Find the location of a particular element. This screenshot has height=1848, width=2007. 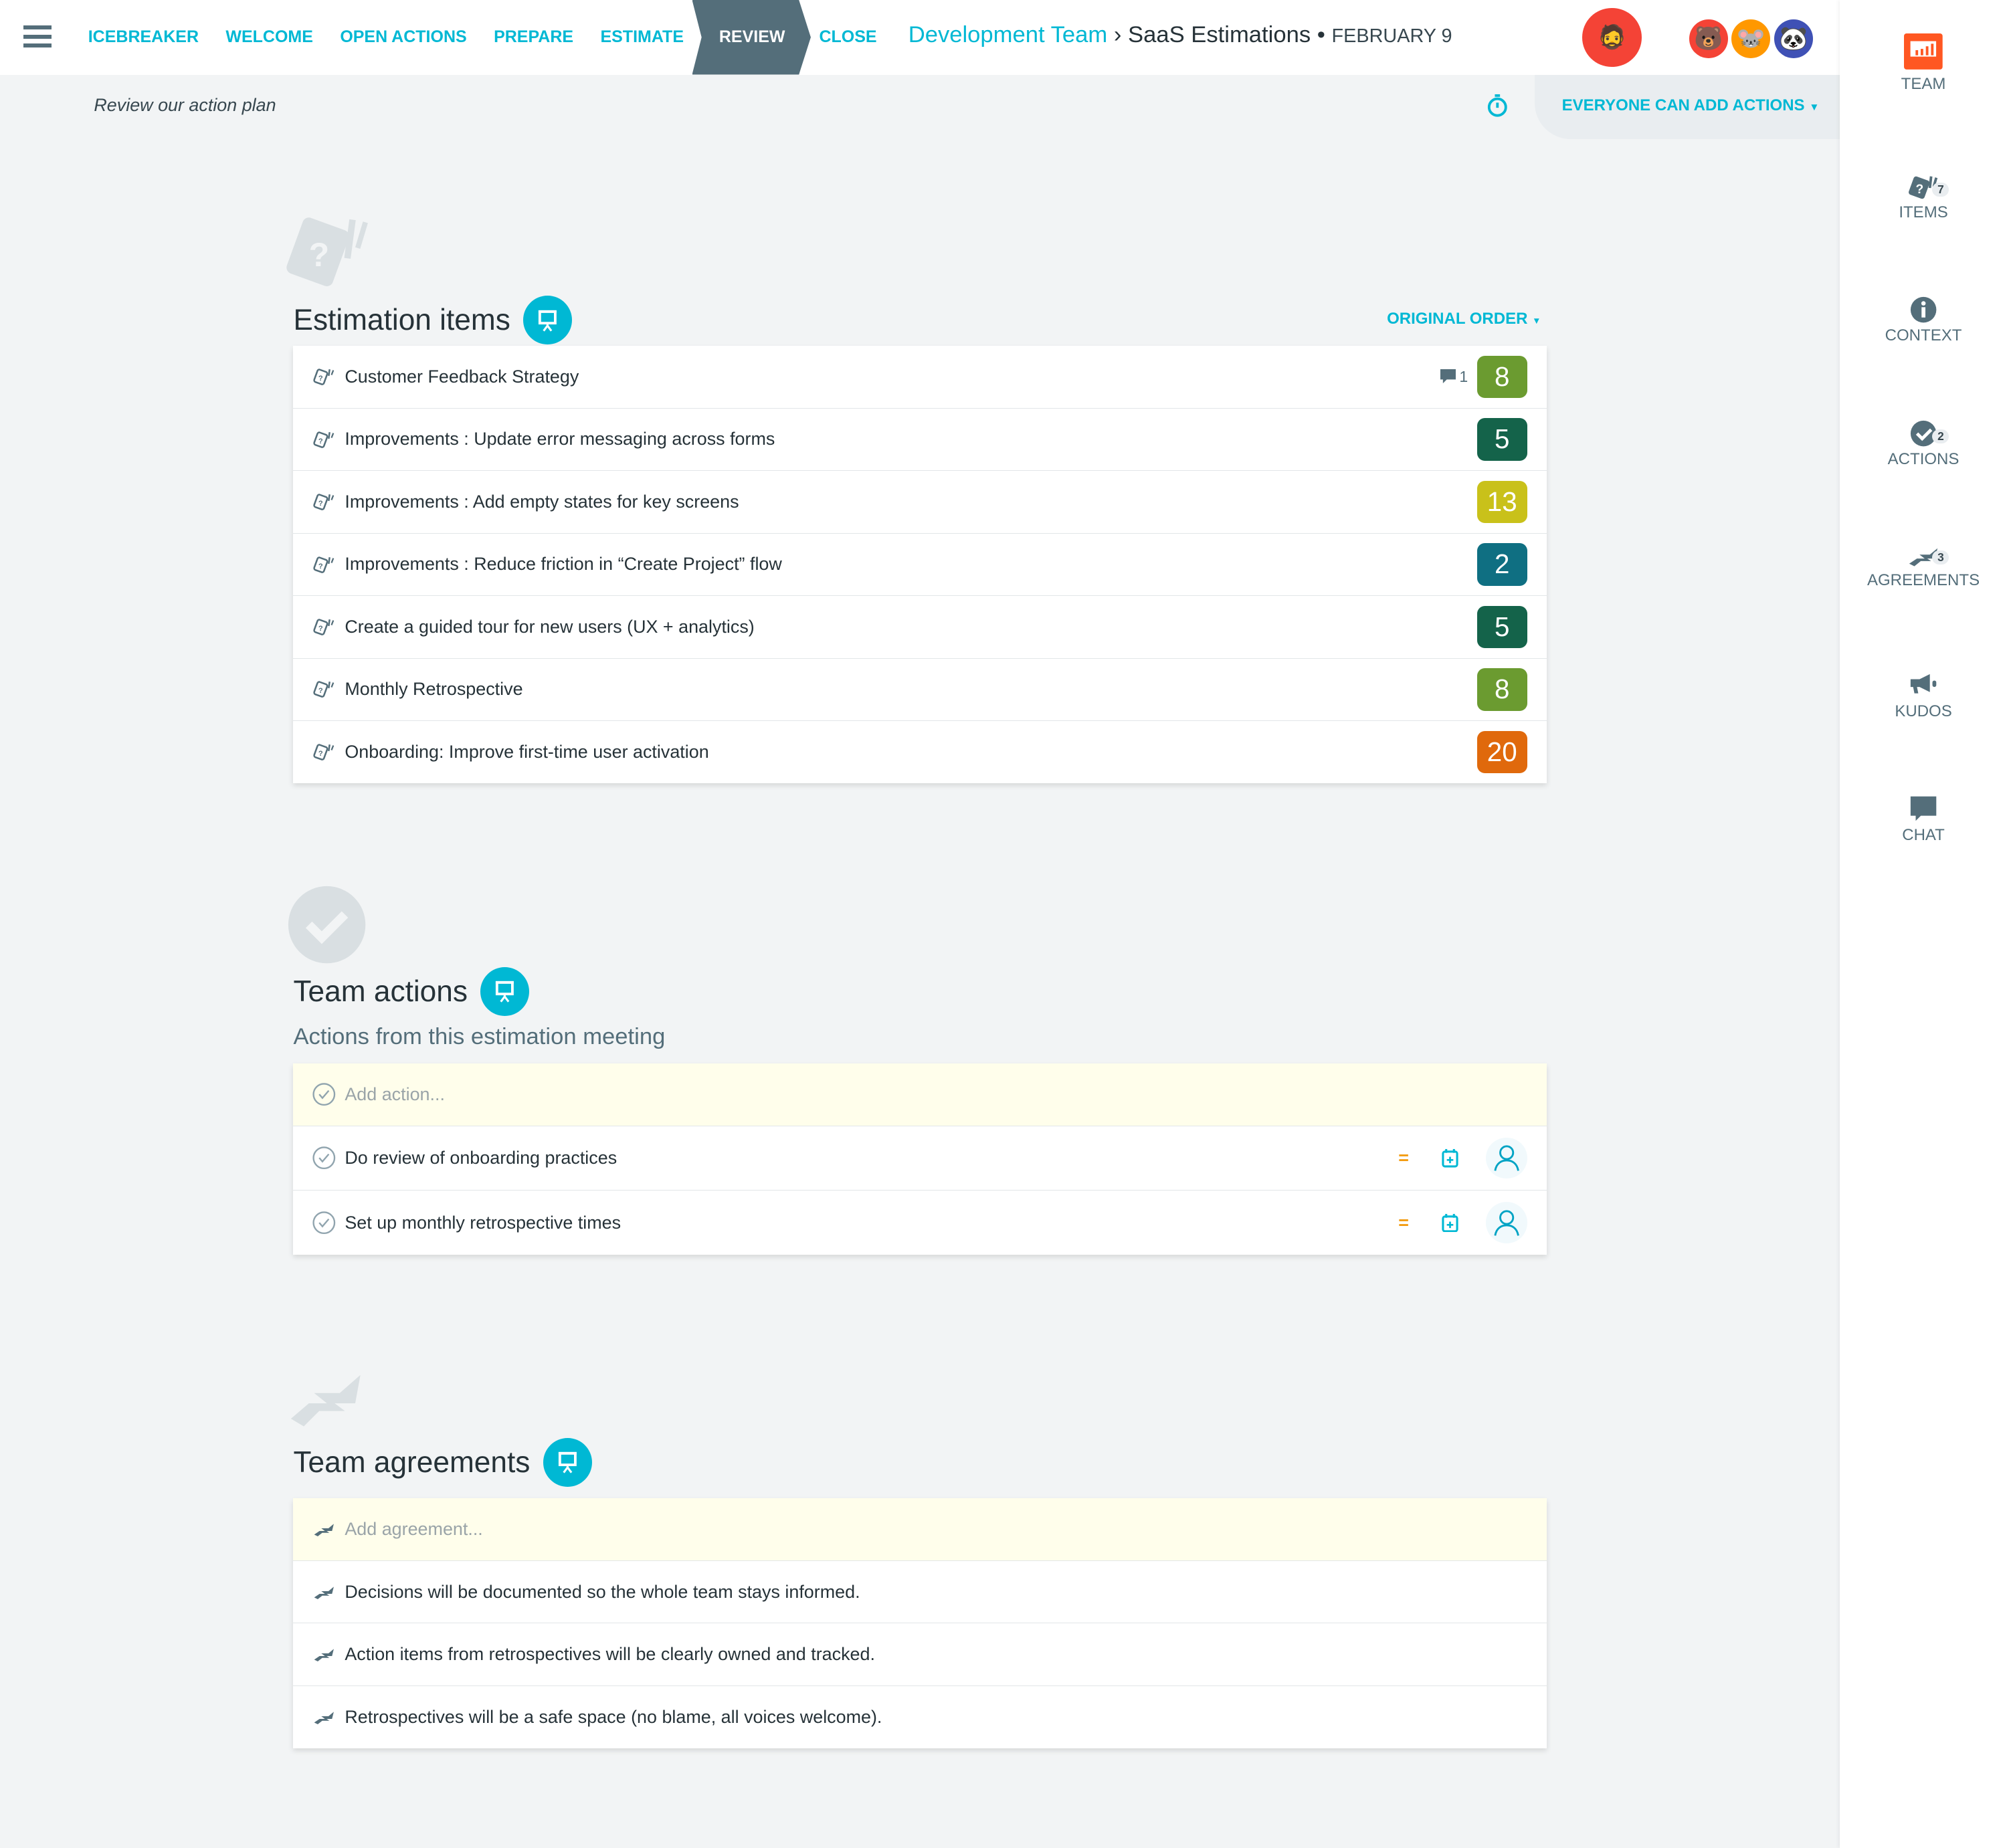

comment-count: 1 is located at coordinates (1454, 377).